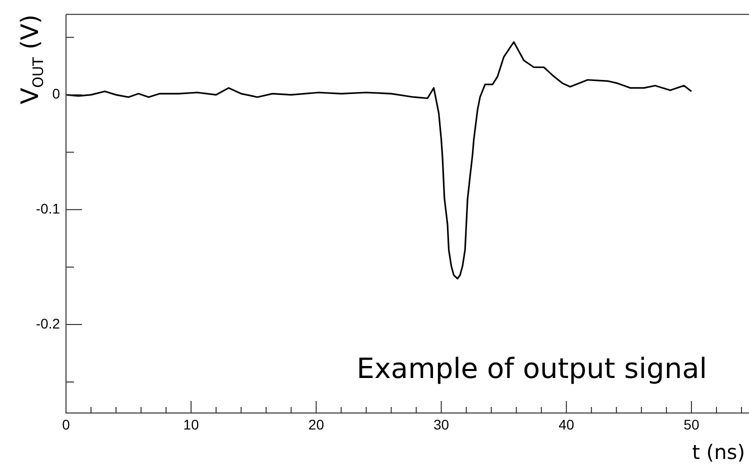 The height and width of the screenshot is (467, 749). Describe the element at coordinates (191, 424) in the screenshot. I see `x-tick-label: 10` at that location.